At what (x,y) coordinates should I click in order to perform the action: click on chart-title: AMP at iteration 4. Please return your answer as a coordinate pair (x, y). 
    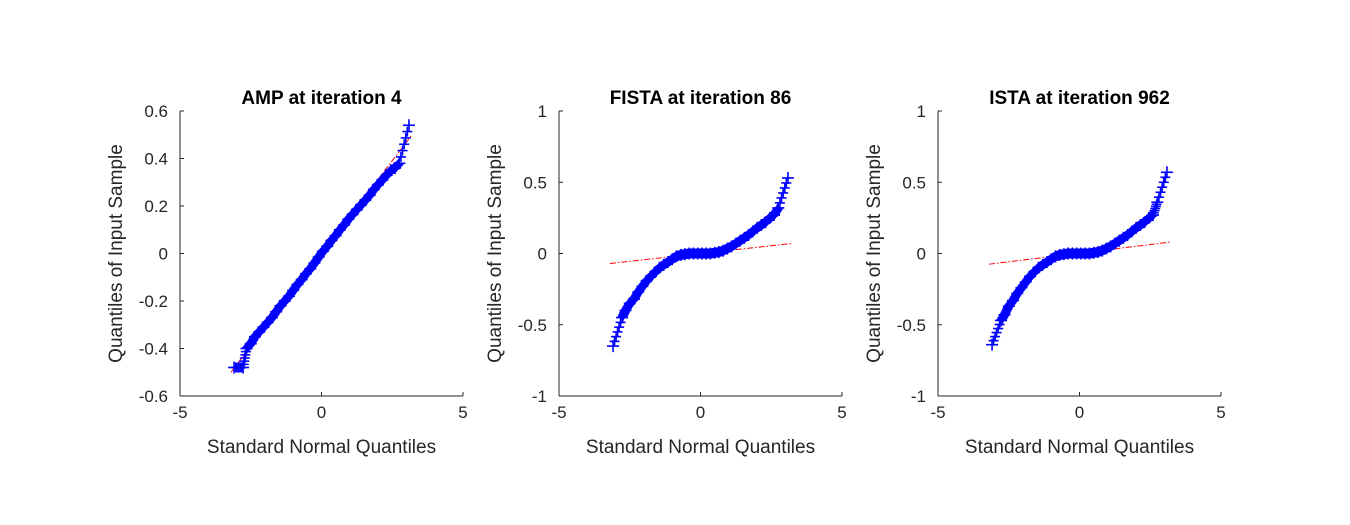
    Looking at the image, I should click on (321, 98).